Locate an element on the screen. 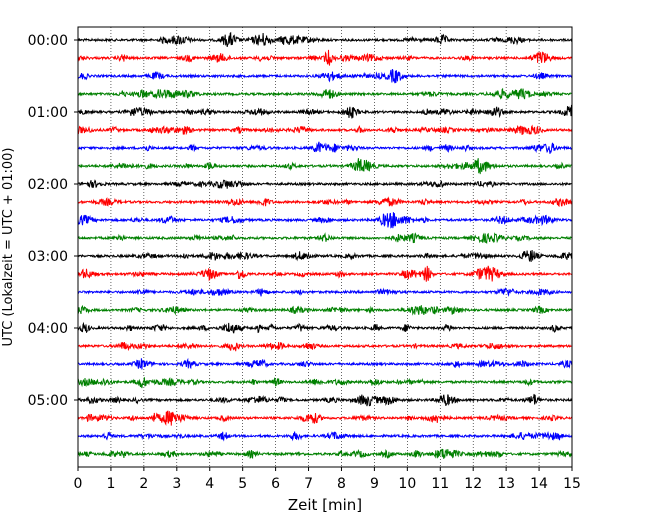 Image resolution: width=650 pixels, height=520 pixels. x-tick-label: 15 is located at coordinates (572, 484).